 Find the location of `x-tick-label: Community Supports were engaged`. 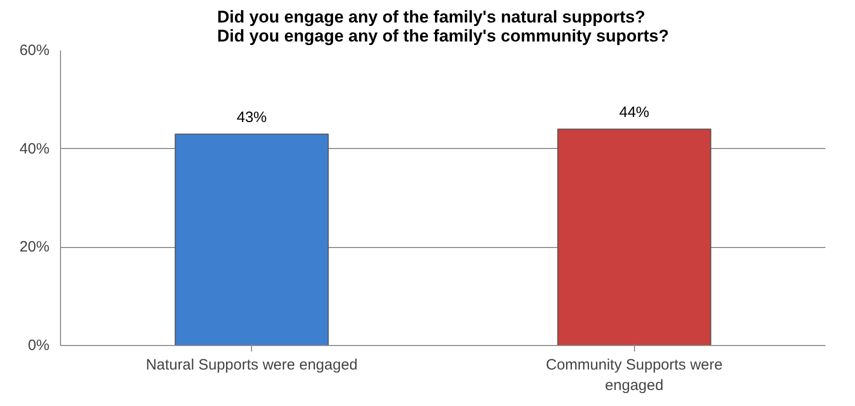

x-tick-label: Community Supports were engaged is located at coordinates (634, 375).